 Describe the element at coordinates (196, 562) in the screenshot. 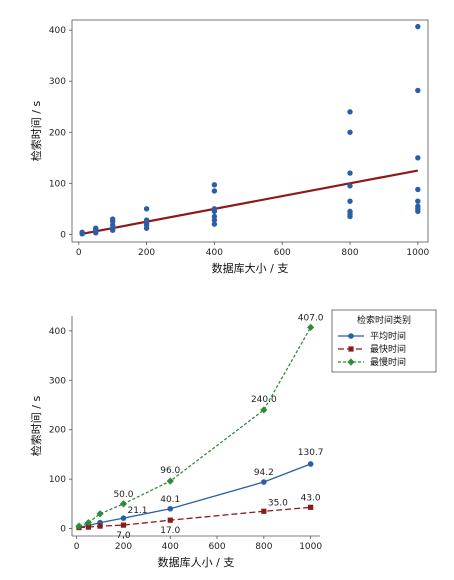

I see `x-axis-title: 数据库人小 / 支` at that location.